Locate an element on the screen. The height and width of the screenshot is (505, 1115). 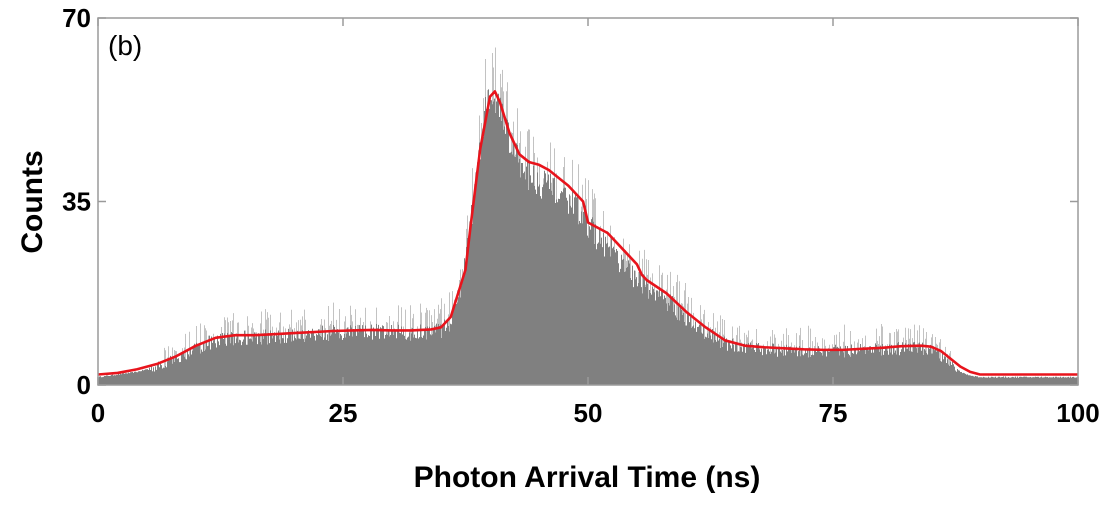
x-tick-label: 0 is located at coordinates (98, 413).